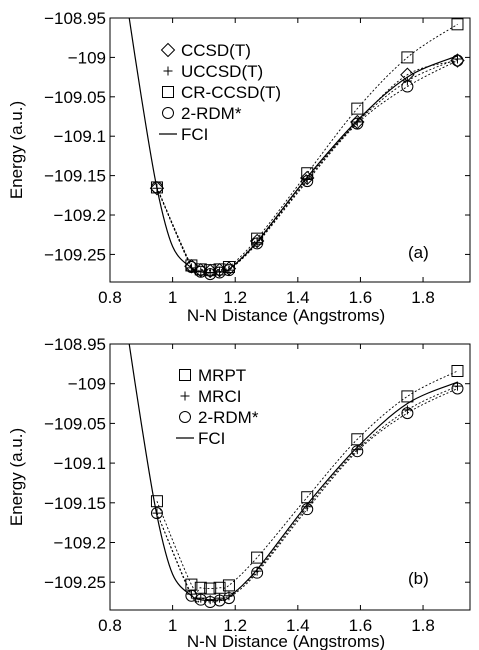  I want to click on legend-label: MRPT, so click(222, 375).